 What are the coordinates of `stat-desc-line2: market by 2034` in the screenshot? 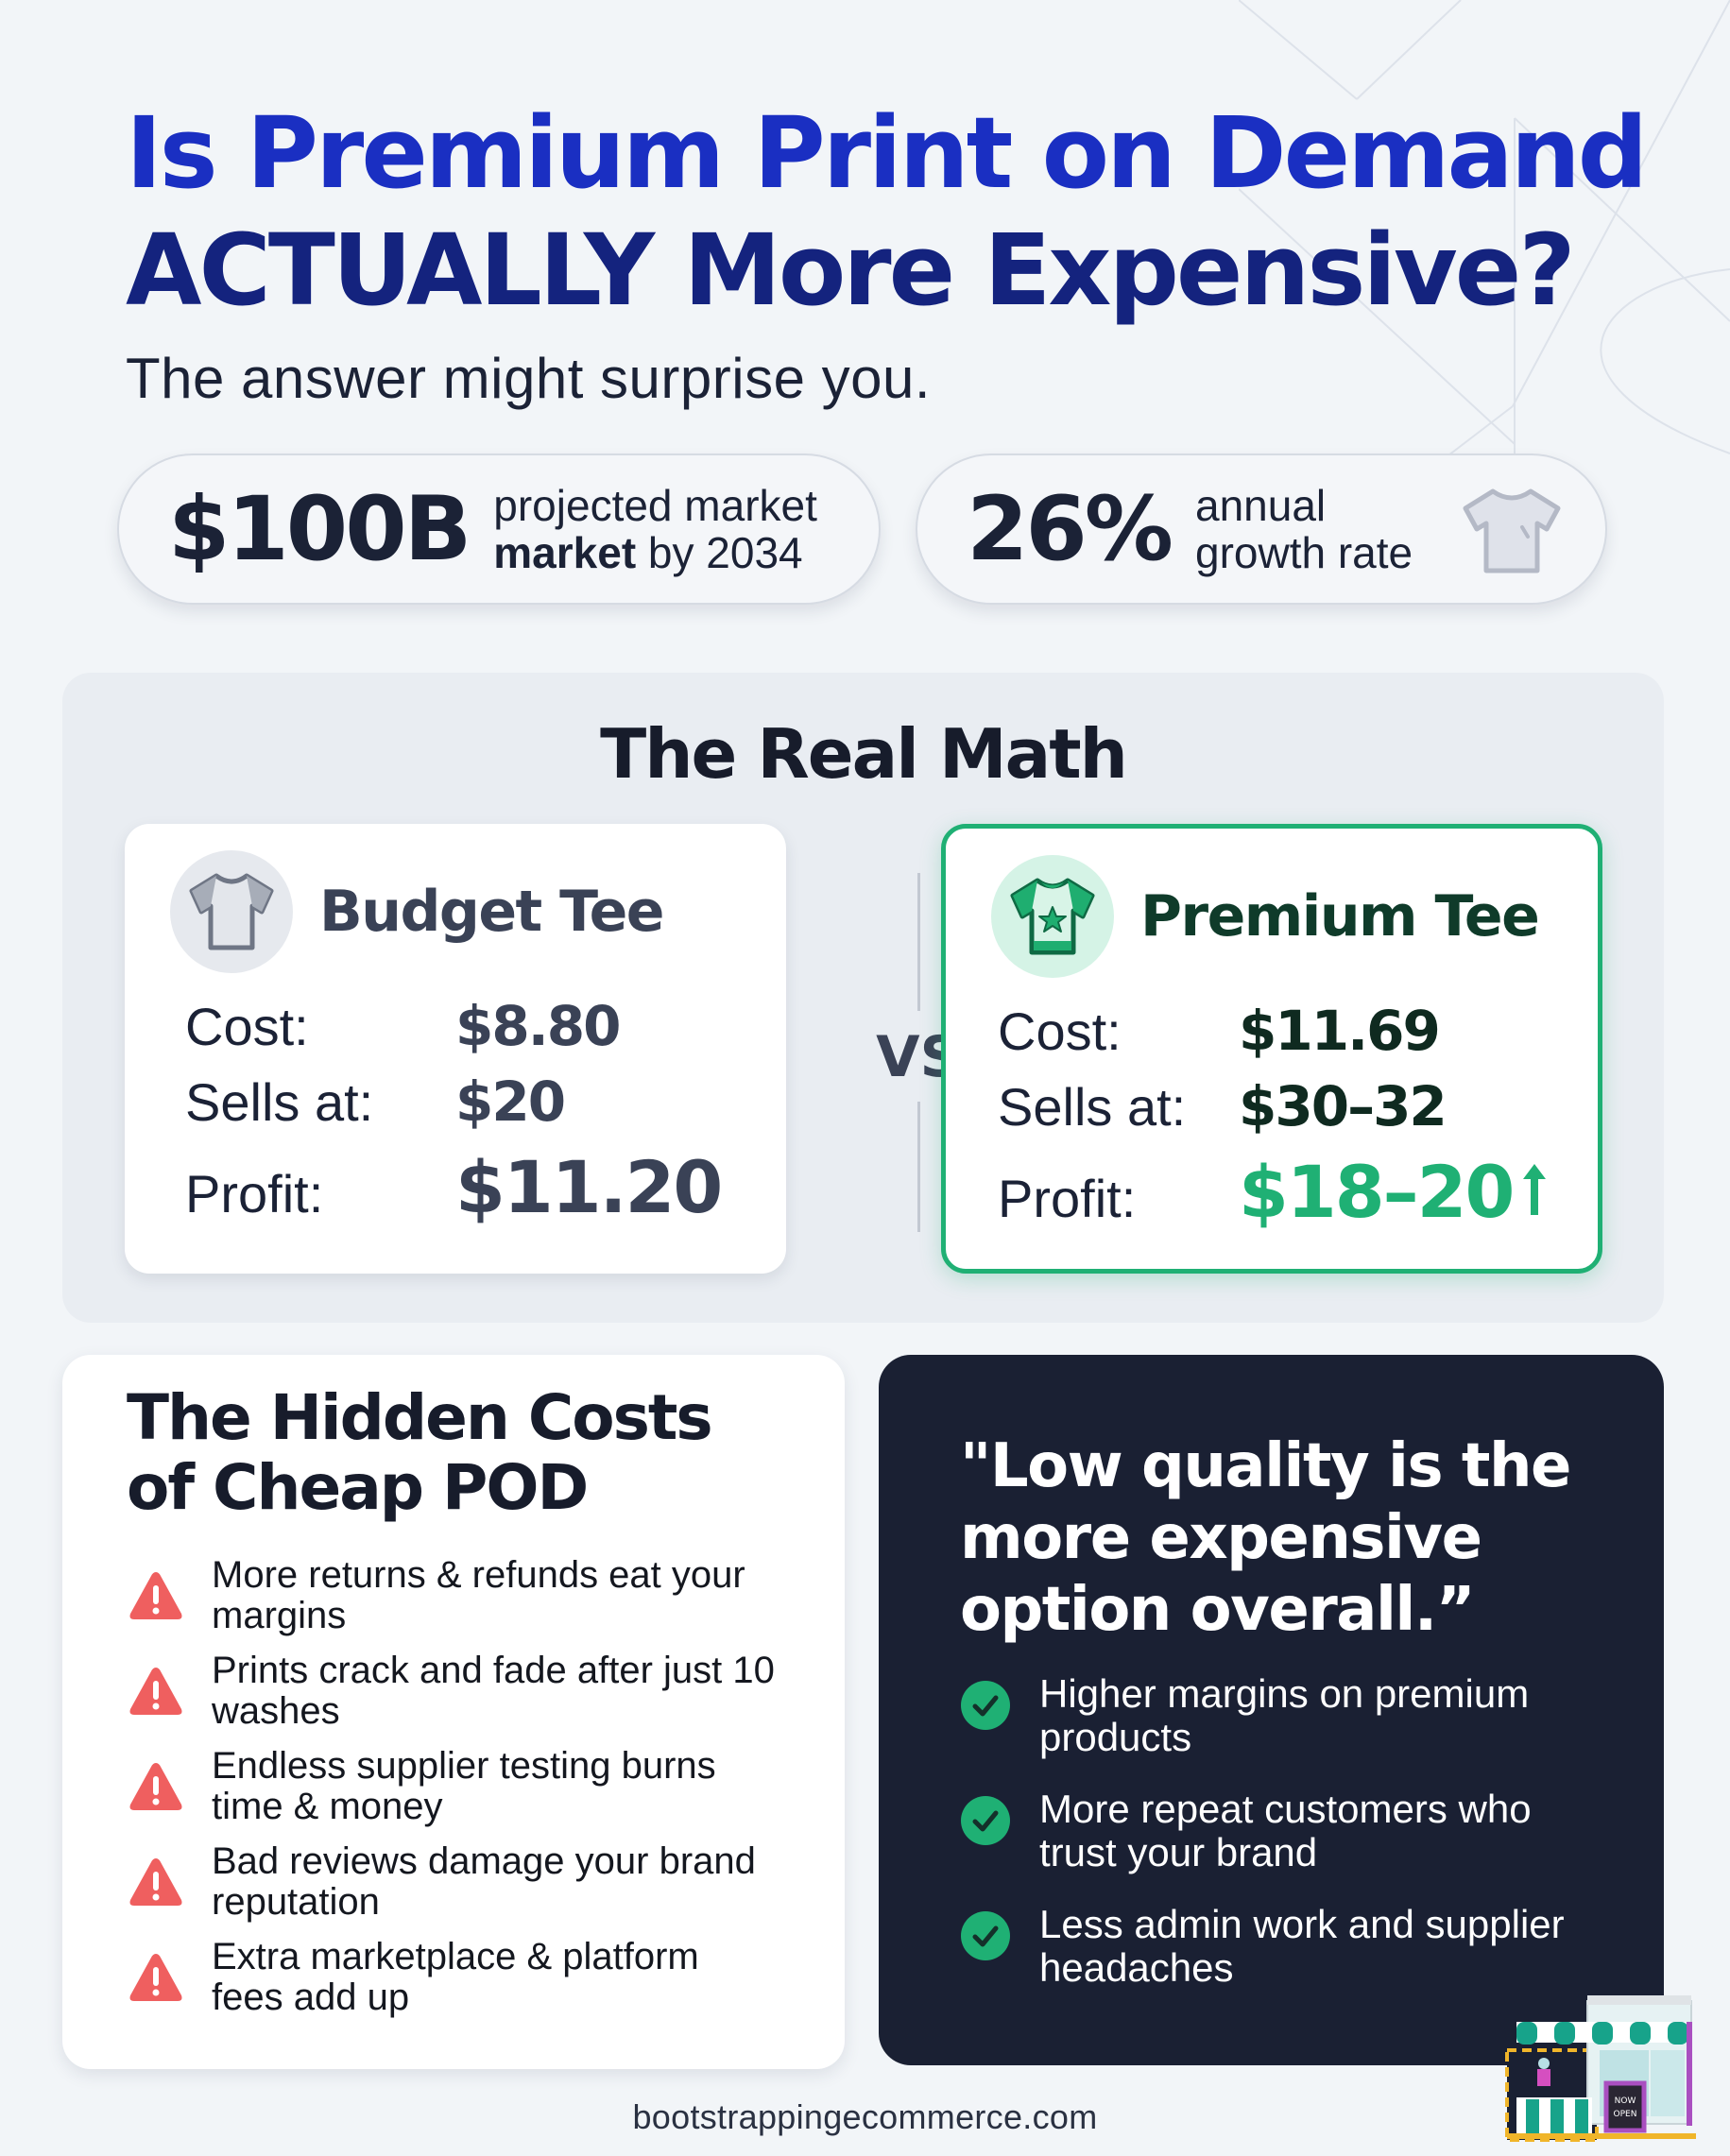 It's located at (655, 553).